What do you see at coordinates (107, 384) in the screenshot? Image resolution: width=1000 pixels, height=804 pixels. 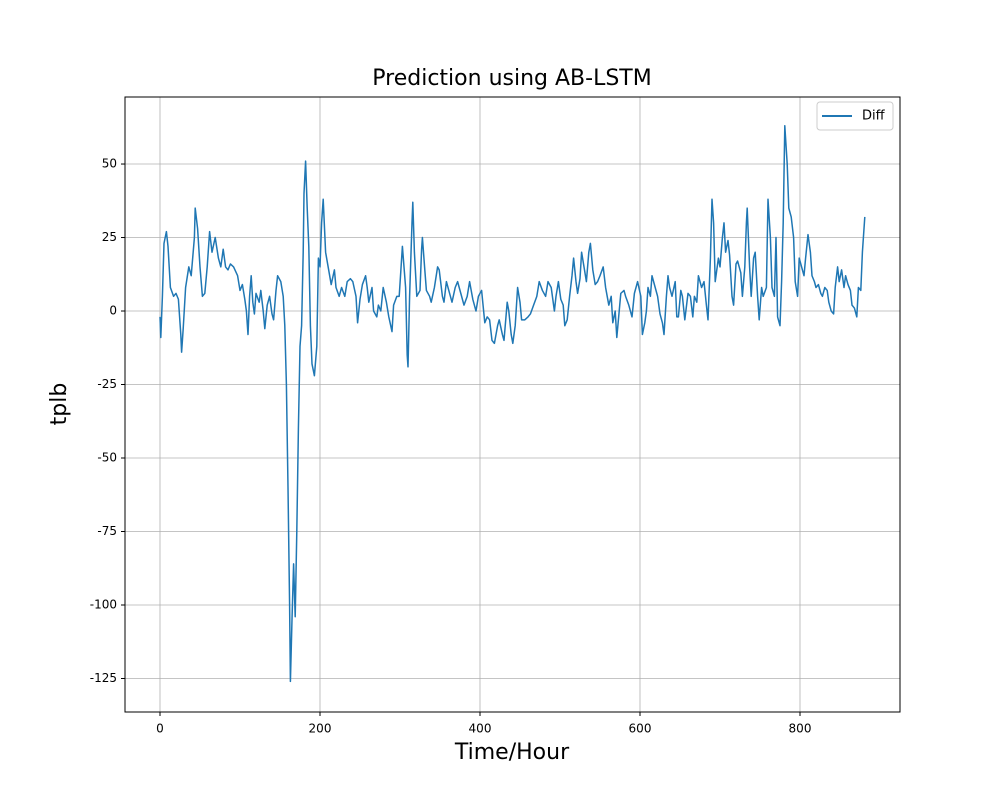 I see `y-tick-label: -25` at bounding box center [107, 384].